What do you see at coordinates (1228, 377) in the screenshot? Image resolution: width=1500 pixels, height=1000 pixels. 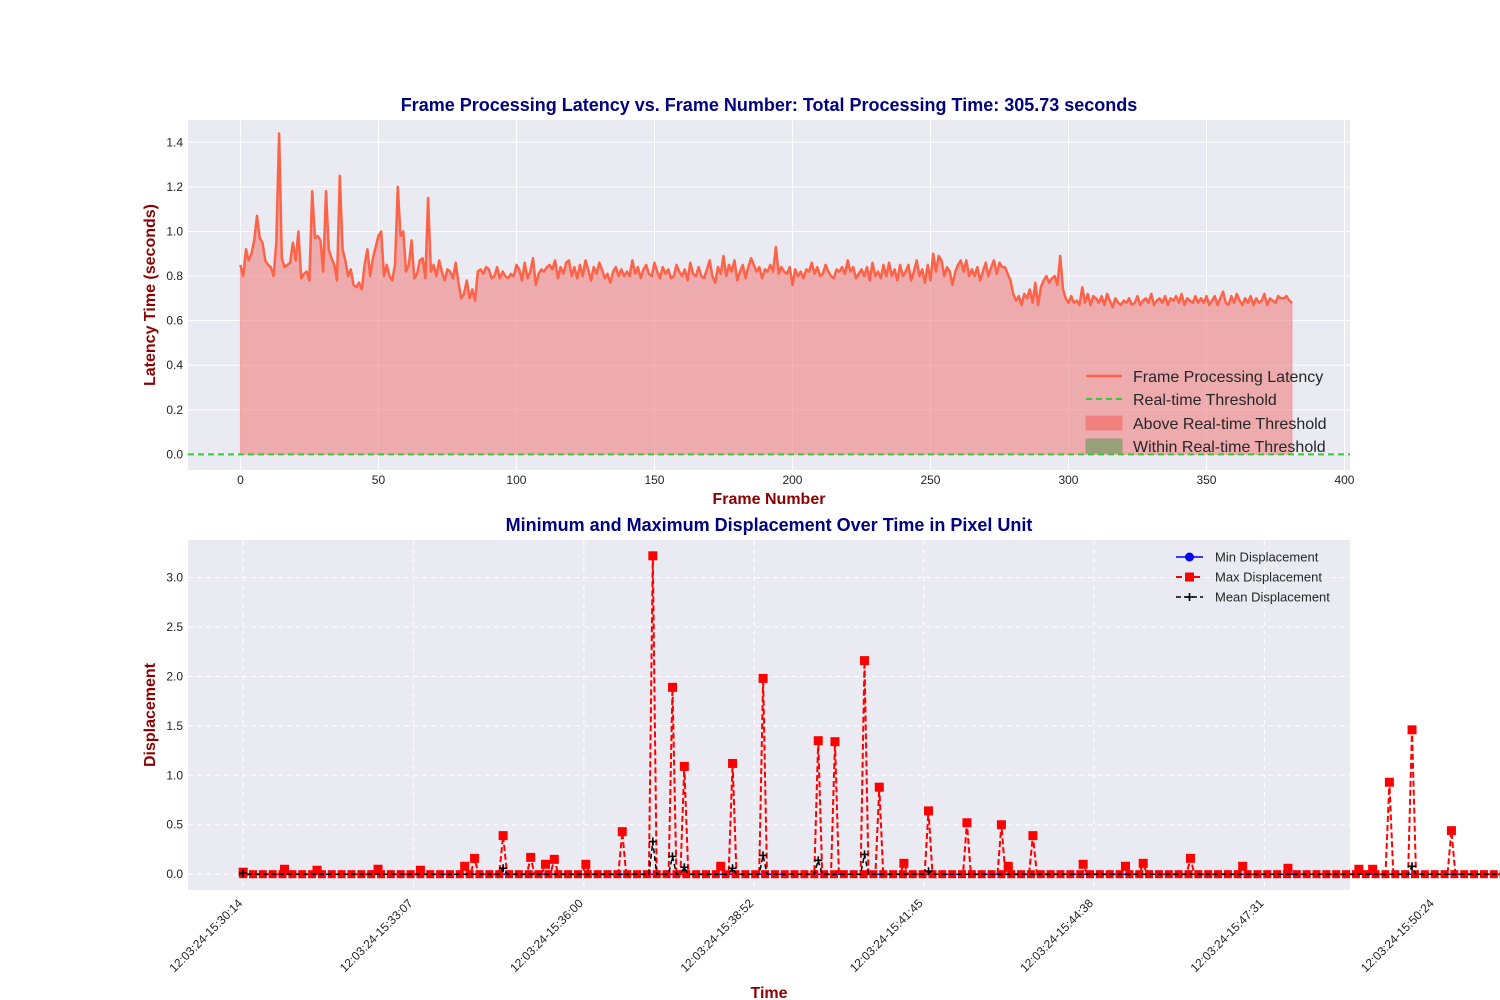 I see `legend-label: Frame Processing Latency` at bounding box center [1228, 377].